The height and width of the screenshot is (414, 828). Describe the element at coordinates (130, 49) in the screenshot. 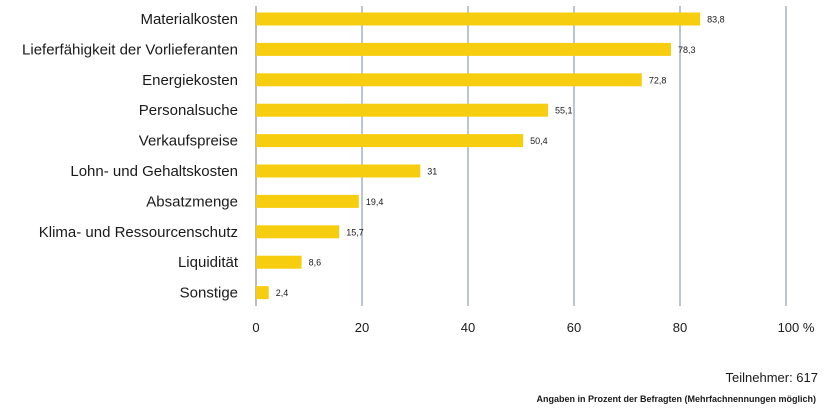

I see `category-label: Lieferfähigkeit der Vorlieferanten` at that location.